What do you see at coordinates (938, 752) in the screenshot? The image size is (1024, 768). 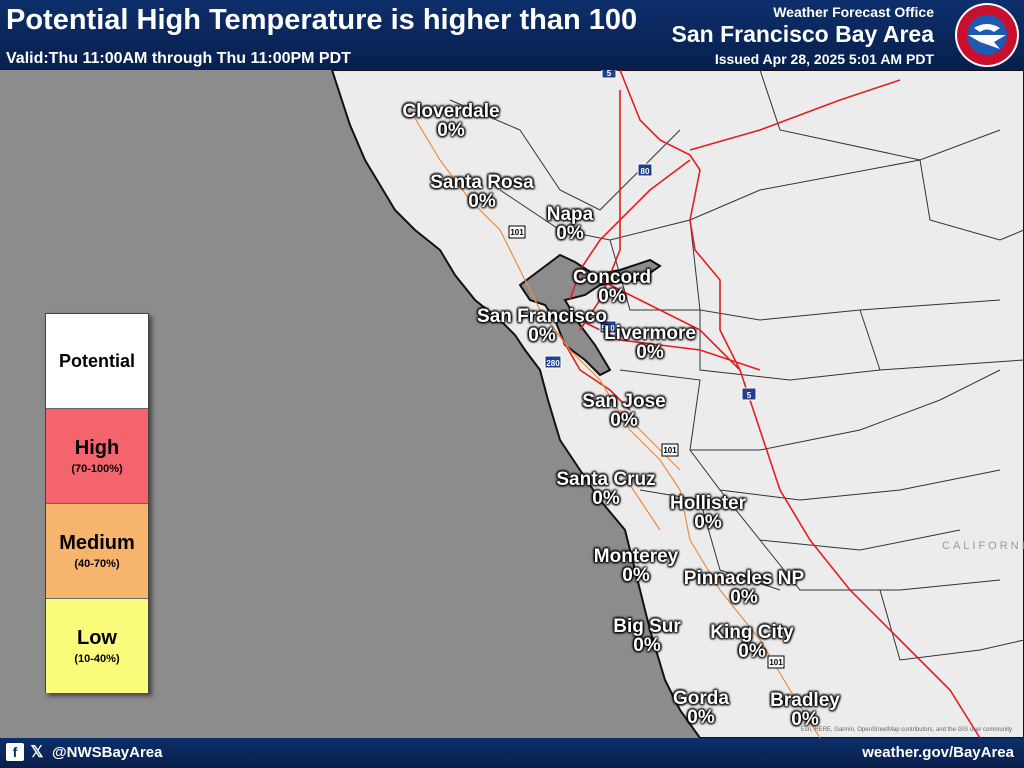 I see `website-link: weather.gov/BayArea` at bounding box center [938, 752].